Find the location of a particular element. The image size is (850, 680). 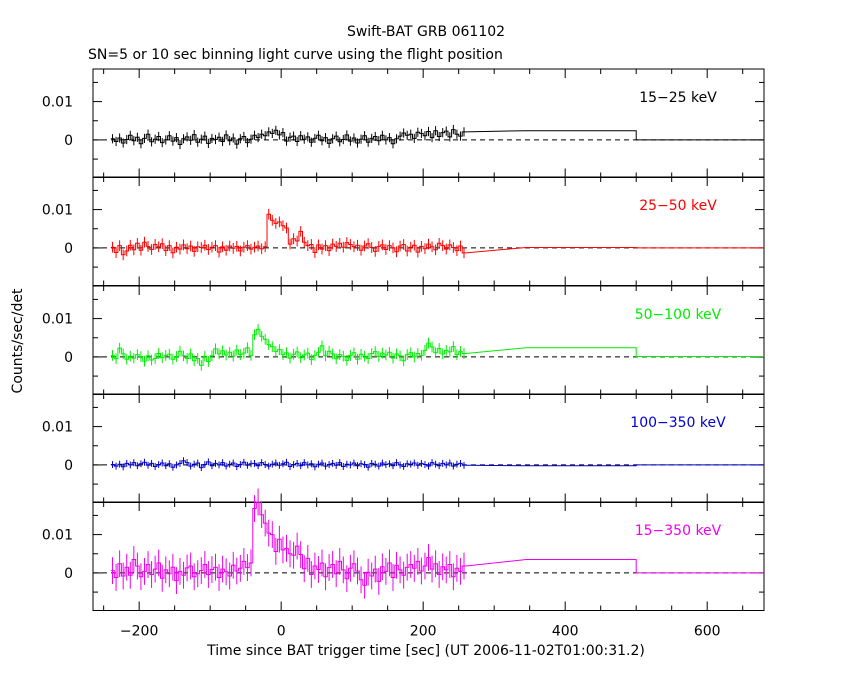

y-axis-label: Counts/sec/det is located at coordinates (18, 340).